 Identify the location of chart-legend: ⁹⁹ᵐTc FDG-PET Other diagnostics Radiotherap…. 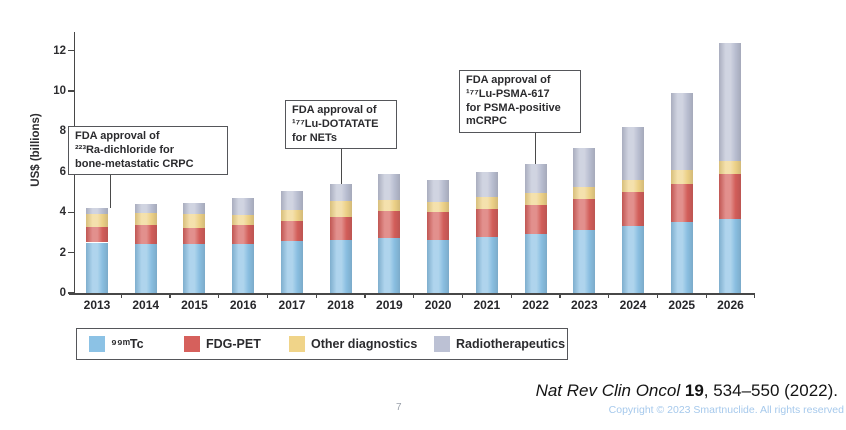
(322, 344).